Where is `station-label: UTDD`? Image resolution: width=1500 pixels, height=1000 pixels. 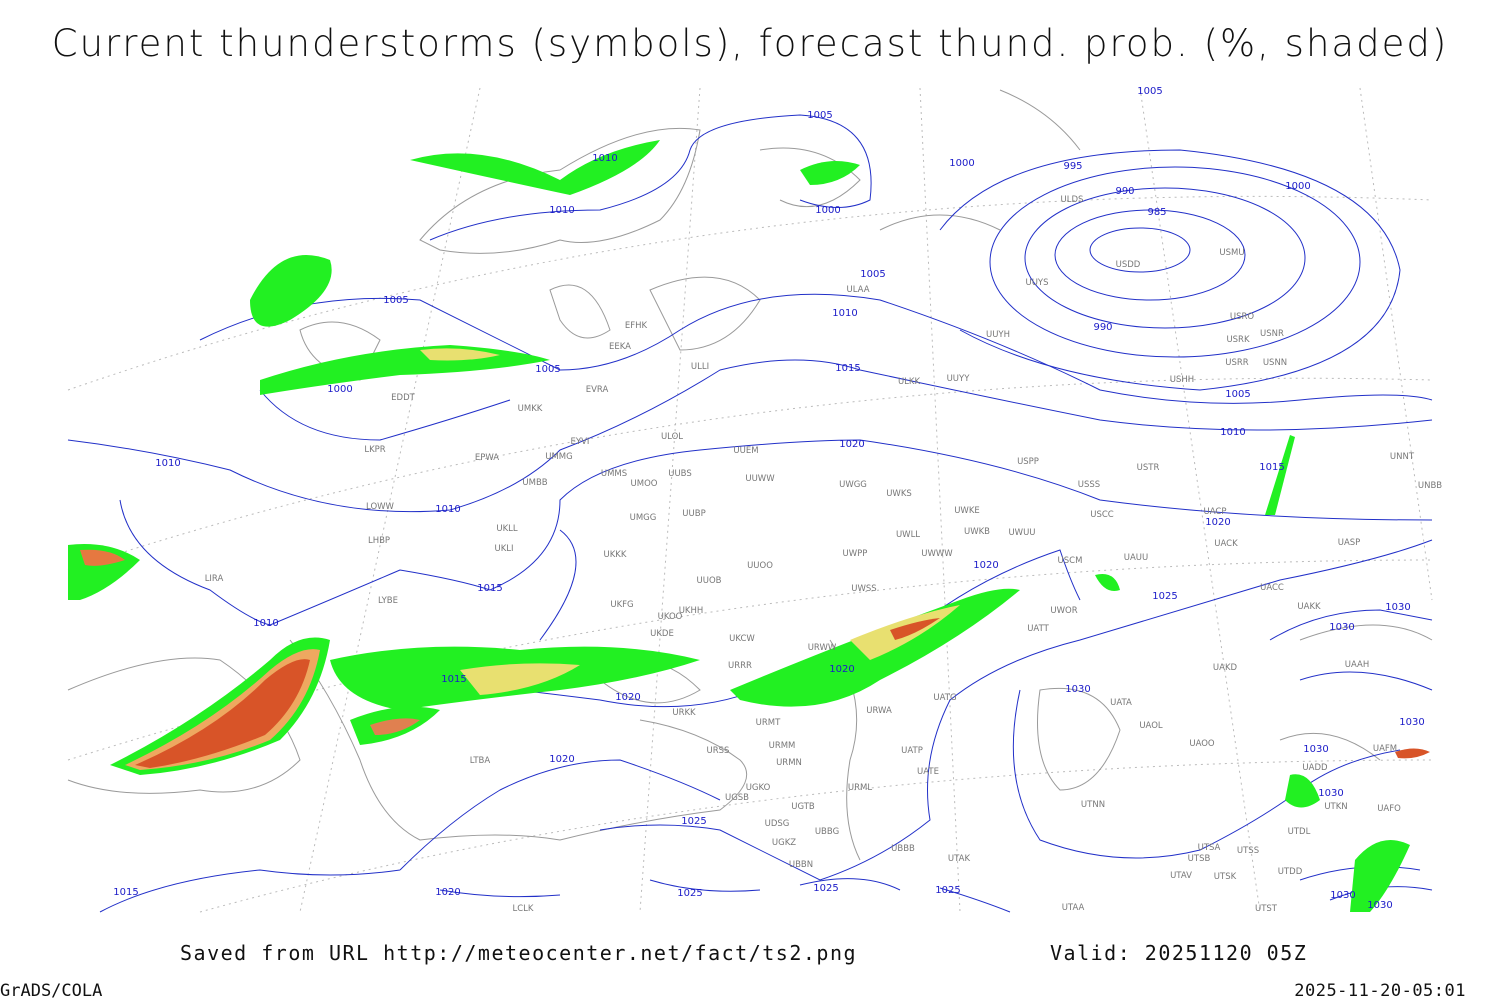 station-label: UTDD is located at coordinates (1290, 872).